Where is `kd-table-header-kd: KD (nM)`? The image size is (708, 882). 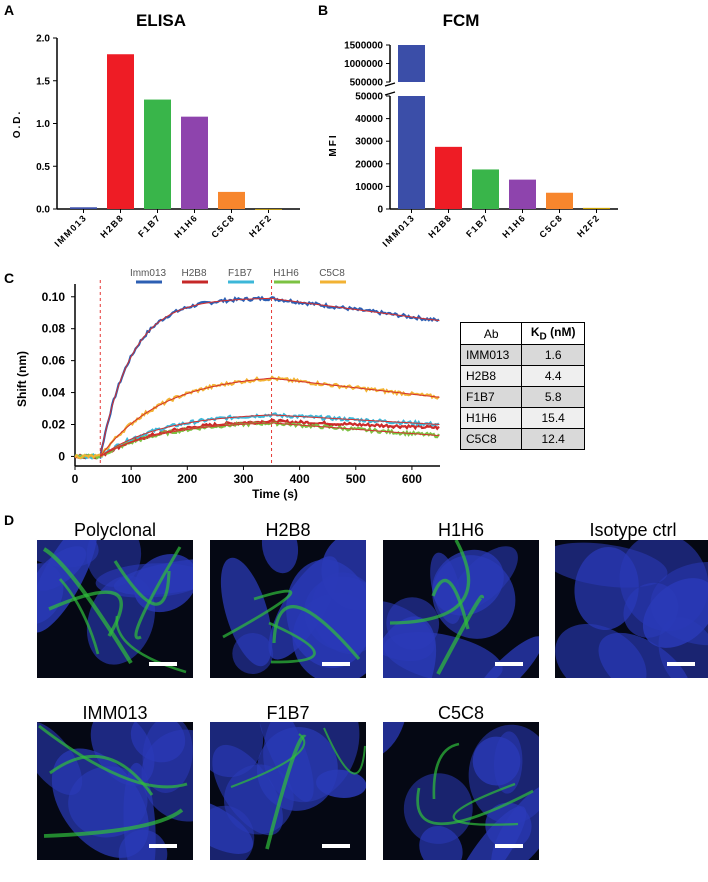
kd-table-header-kd: KD (nM) is located at coordinates (553, 333).